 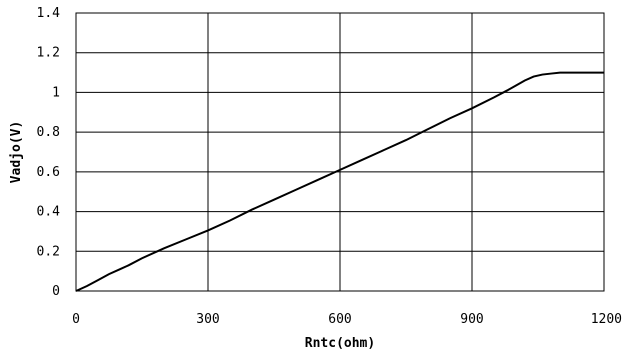 What do you see at coordinates (207, 319) in the screenshot?
I see `x-tick-label: 300` at bounding box center [207, 319].